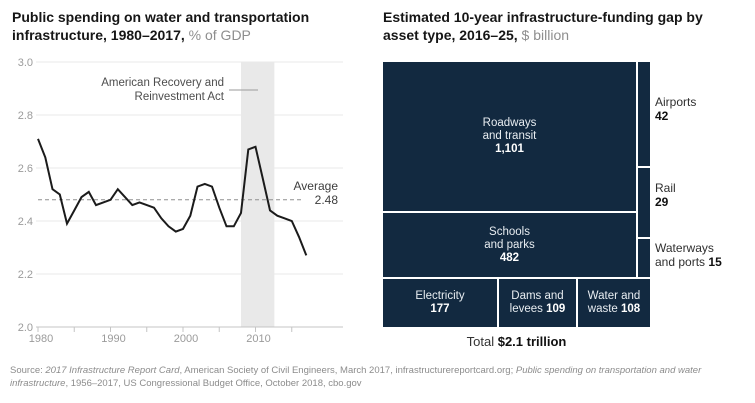 This screenshot has width=755, height=403. Describe the element at coordinates (180, 97) in the screenshot. I see `arra-annotation: Reinvestment Act` at that location.